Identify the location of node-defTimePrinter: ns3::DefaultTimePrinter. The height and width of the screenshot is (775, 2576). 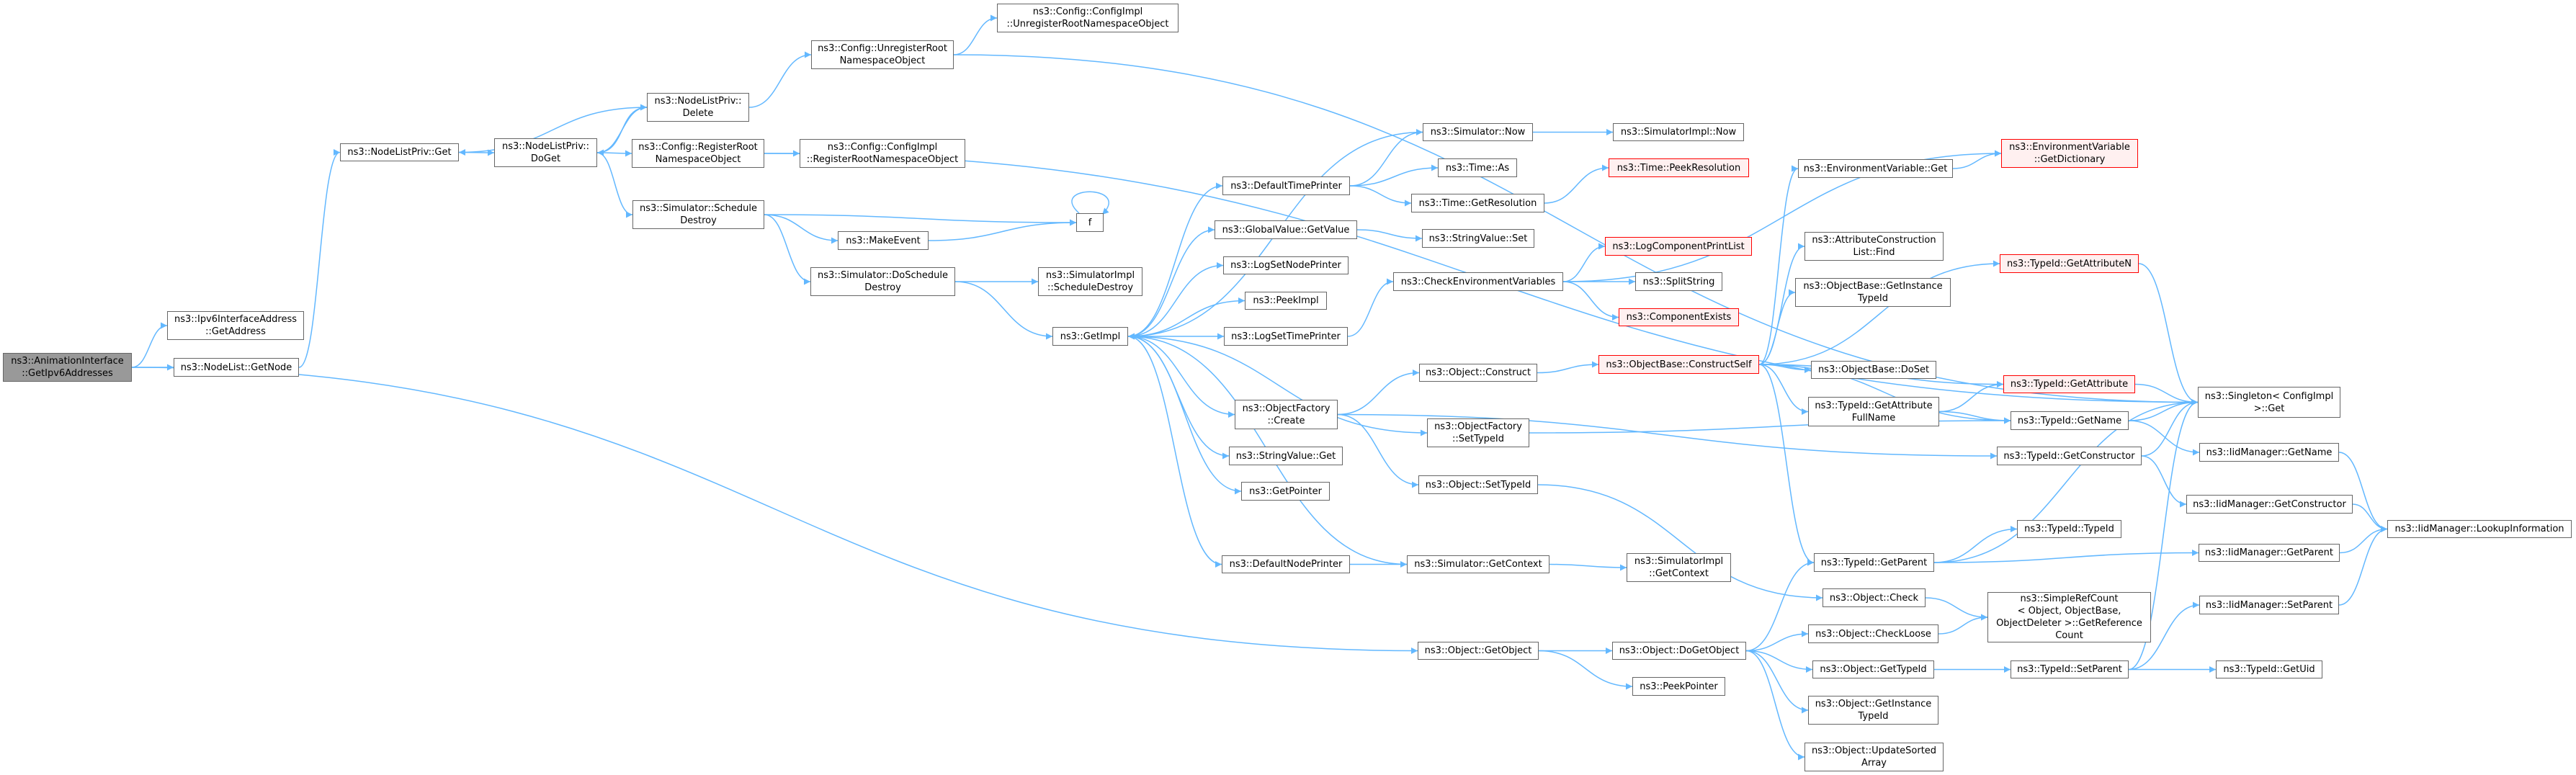
(1286, 186).